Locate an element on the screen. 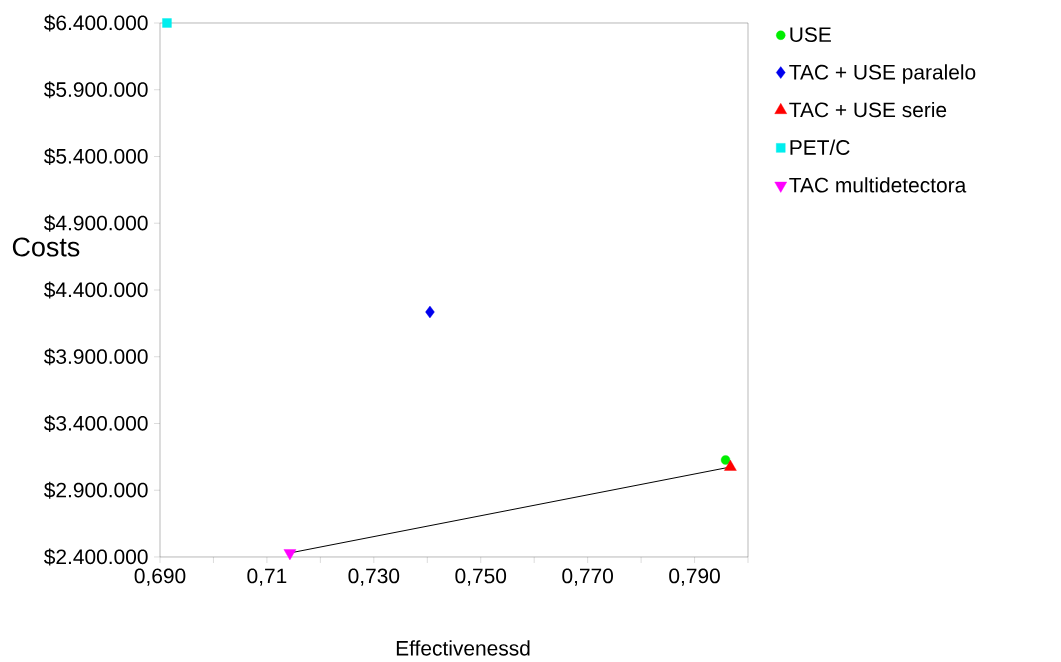 Image resolution: width=1061 pixels, height=662 pixels. y-tick-label: $6.400.000 is located at coordinates (96, 23).